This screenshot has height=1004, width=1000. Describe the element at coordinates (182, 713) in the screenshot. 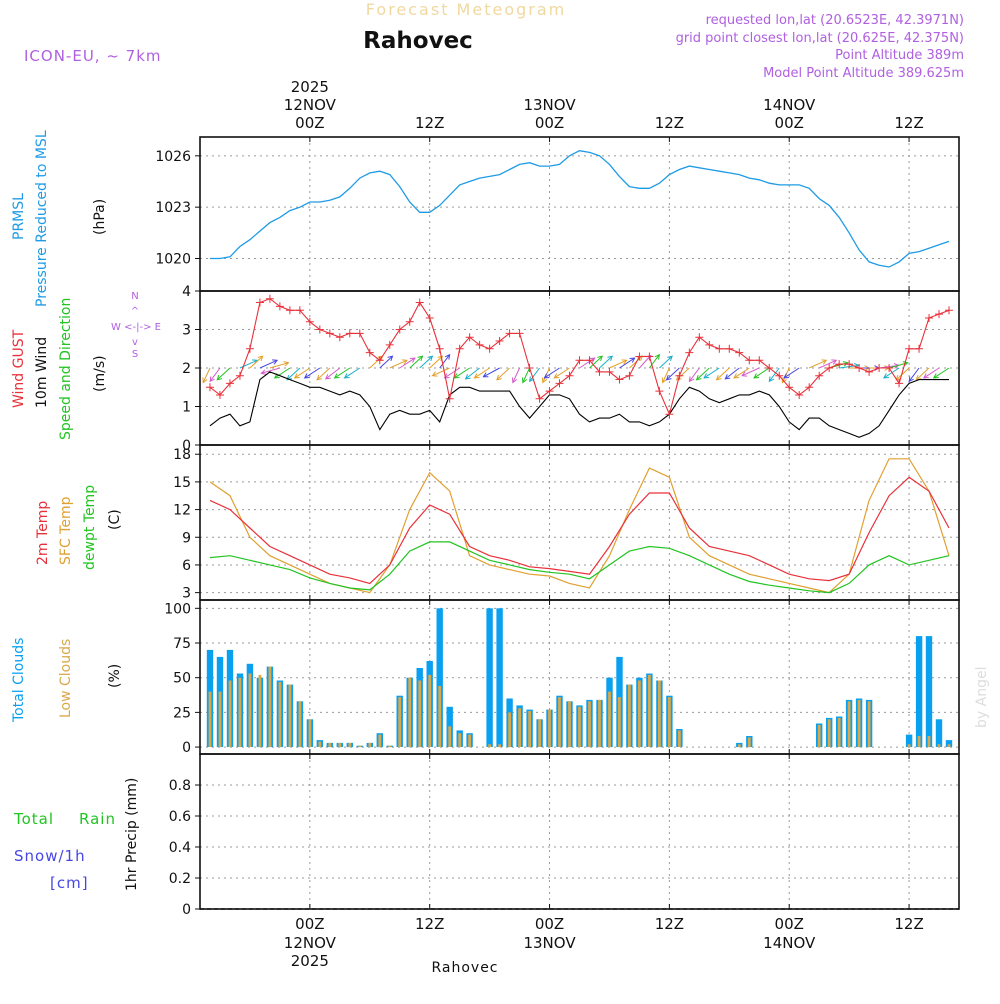

I see `ytick-label-3-1: 25` at that location.